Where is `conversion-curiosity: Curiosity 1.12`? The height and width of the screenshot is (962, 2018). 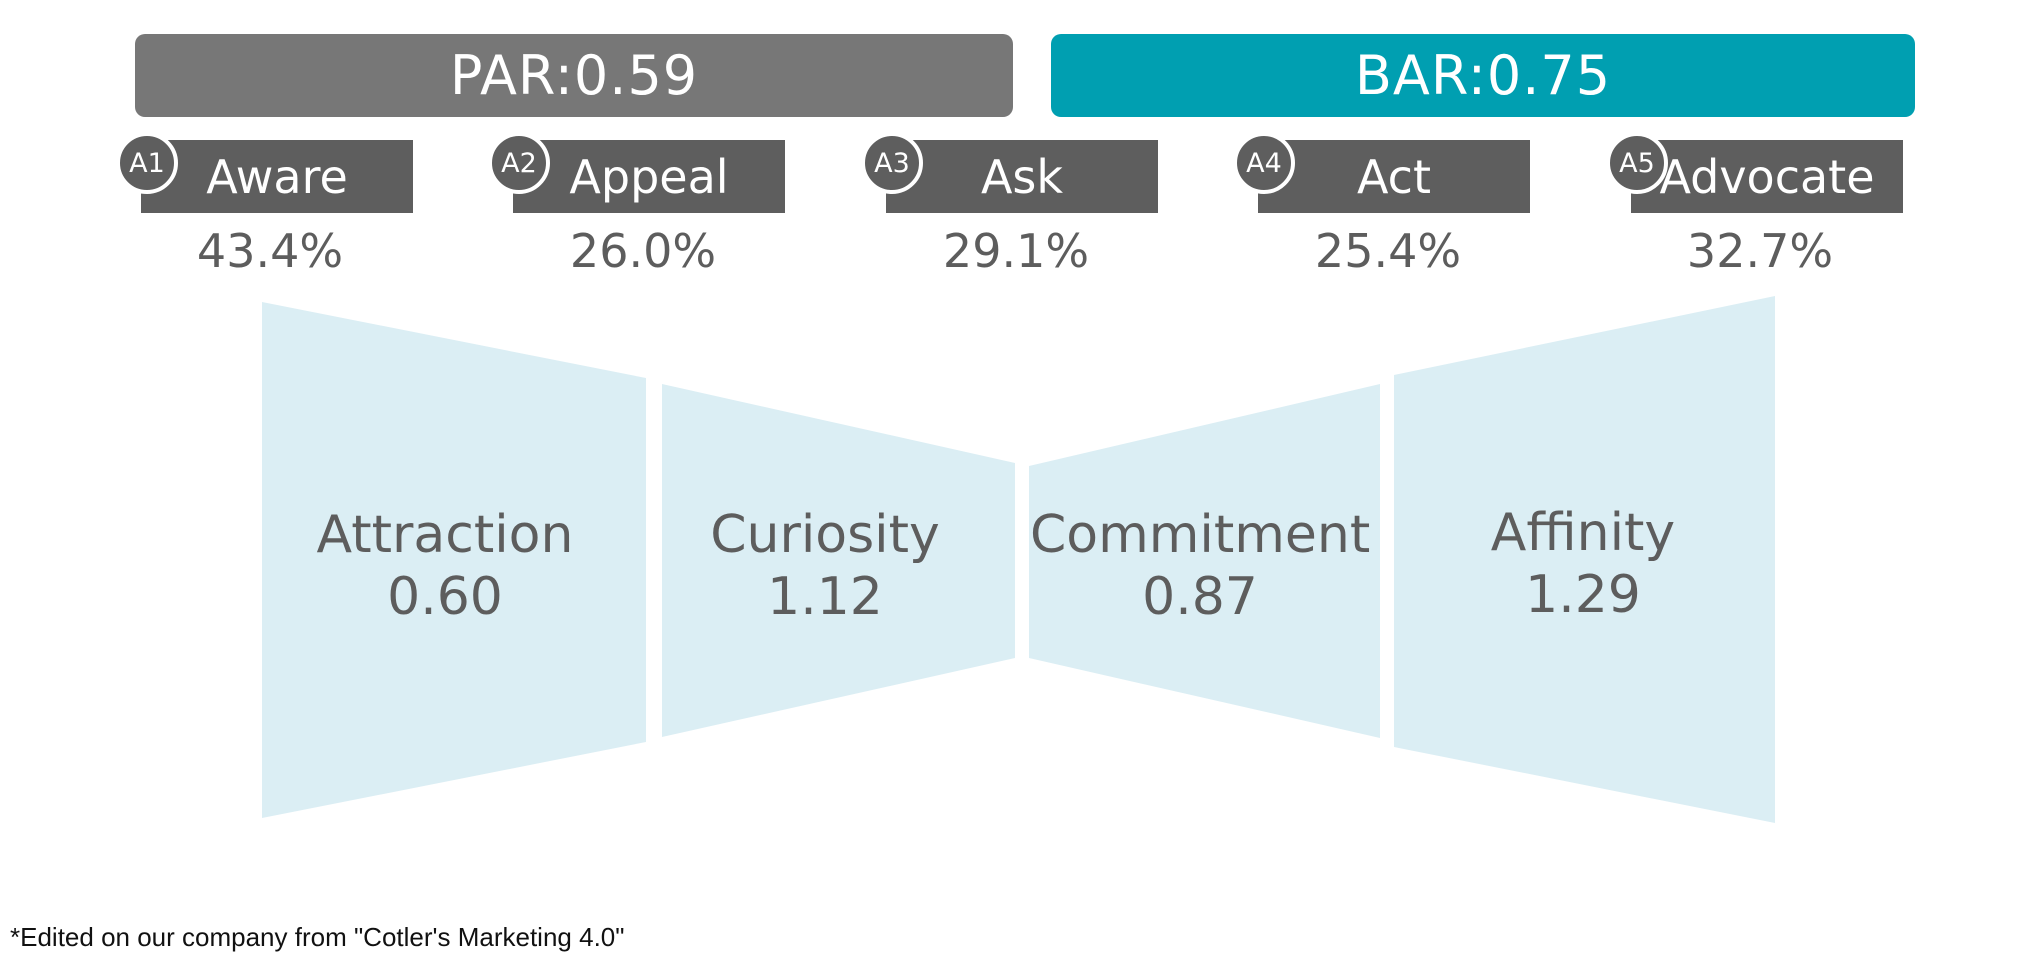
conversion-curiosity: Curiosity 1.12 is located at coordinates (825, 566).